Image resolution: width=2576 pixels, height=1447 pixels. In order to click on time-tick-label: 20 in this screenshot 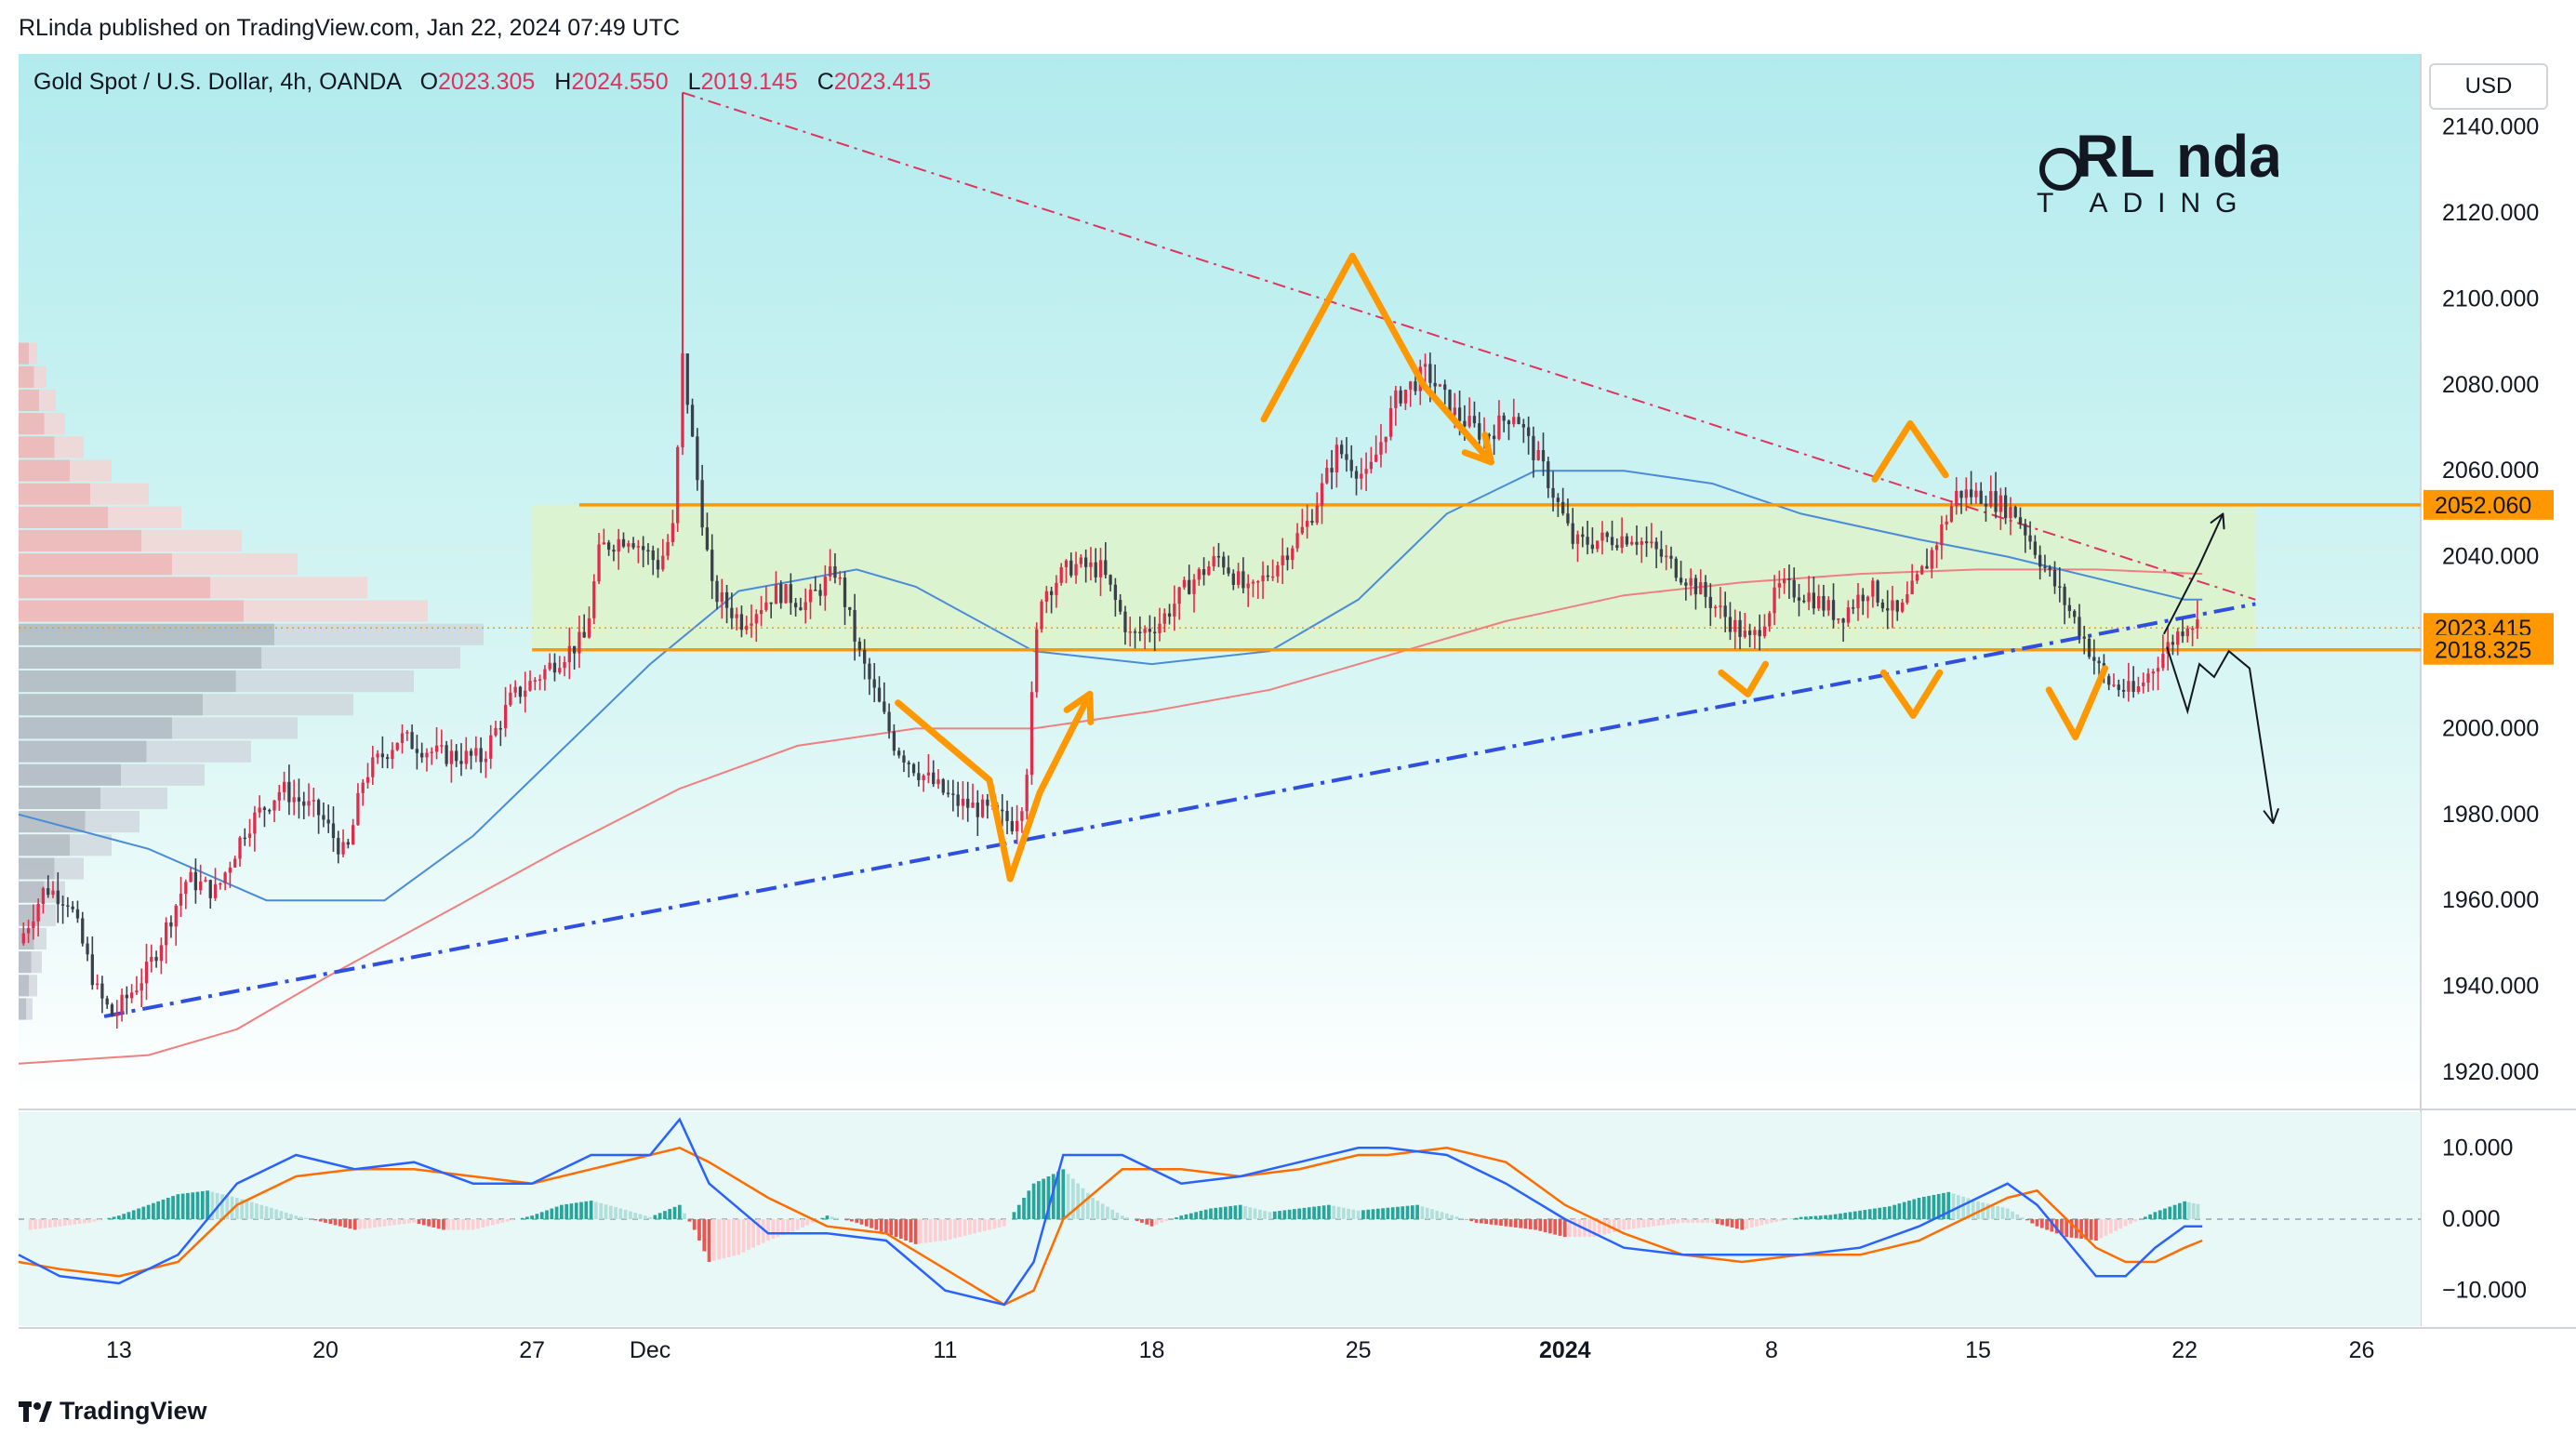, I will do `click(325, 1350)`.